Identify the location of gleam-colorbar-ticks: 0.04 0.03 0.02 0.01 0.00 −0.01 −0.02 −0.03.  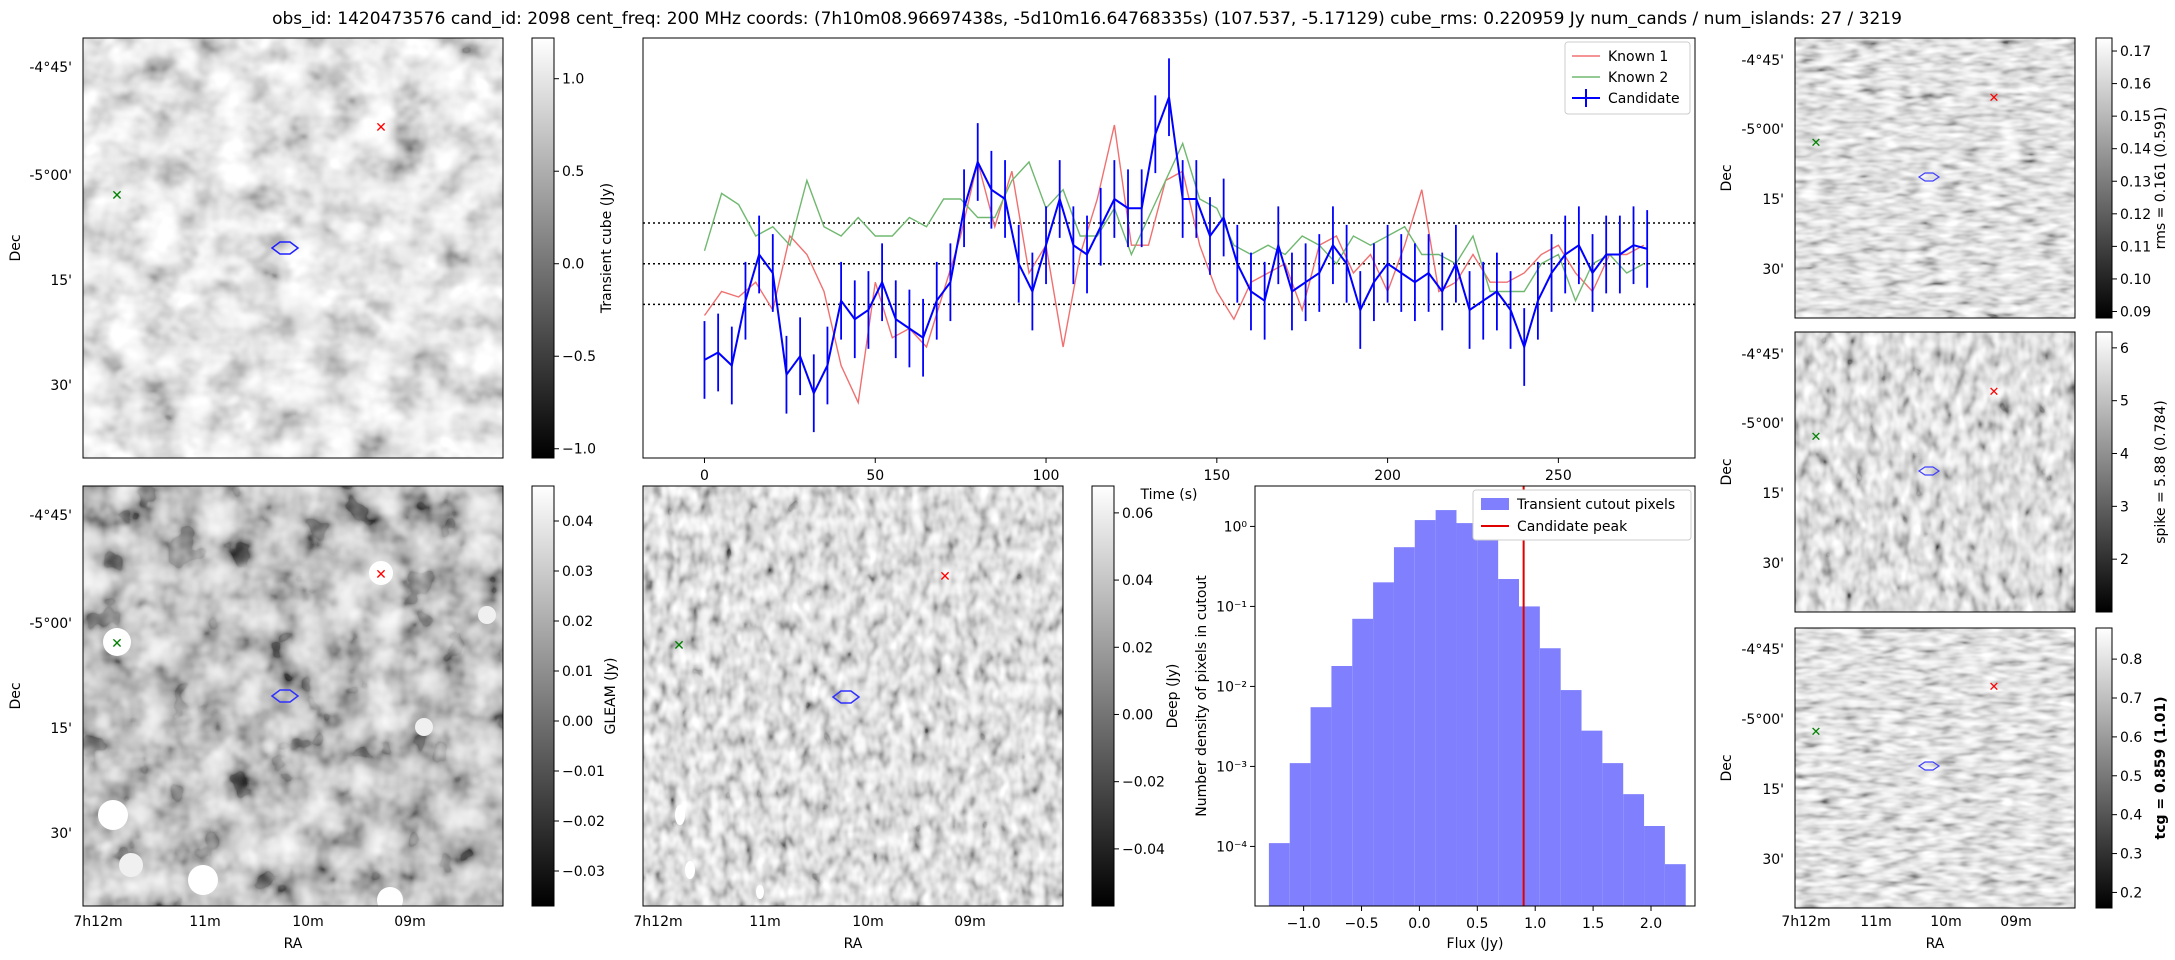
(579, 697).